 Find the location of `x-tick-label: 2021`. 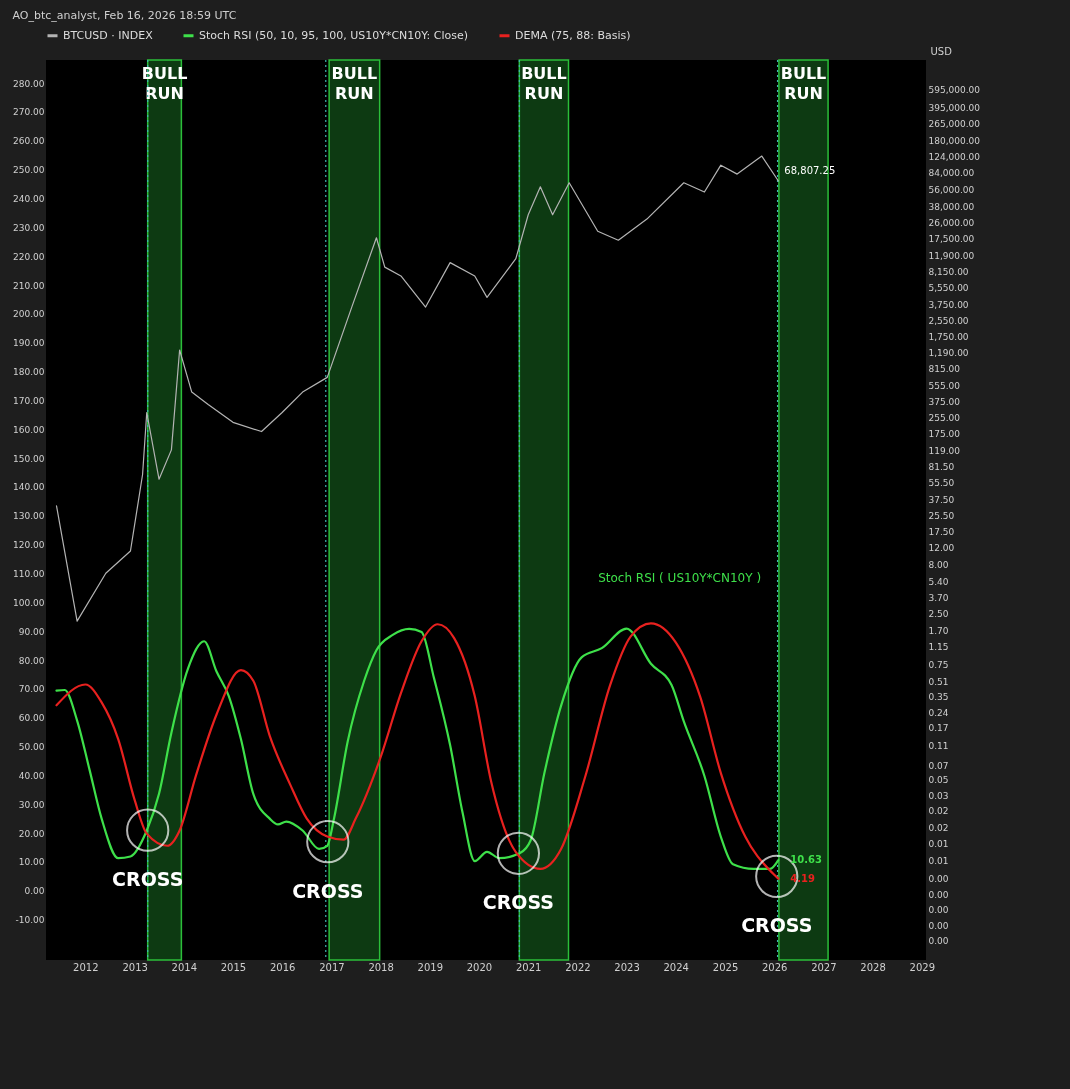

x-tick-label: 2021 is located at coordinates (529, 967).